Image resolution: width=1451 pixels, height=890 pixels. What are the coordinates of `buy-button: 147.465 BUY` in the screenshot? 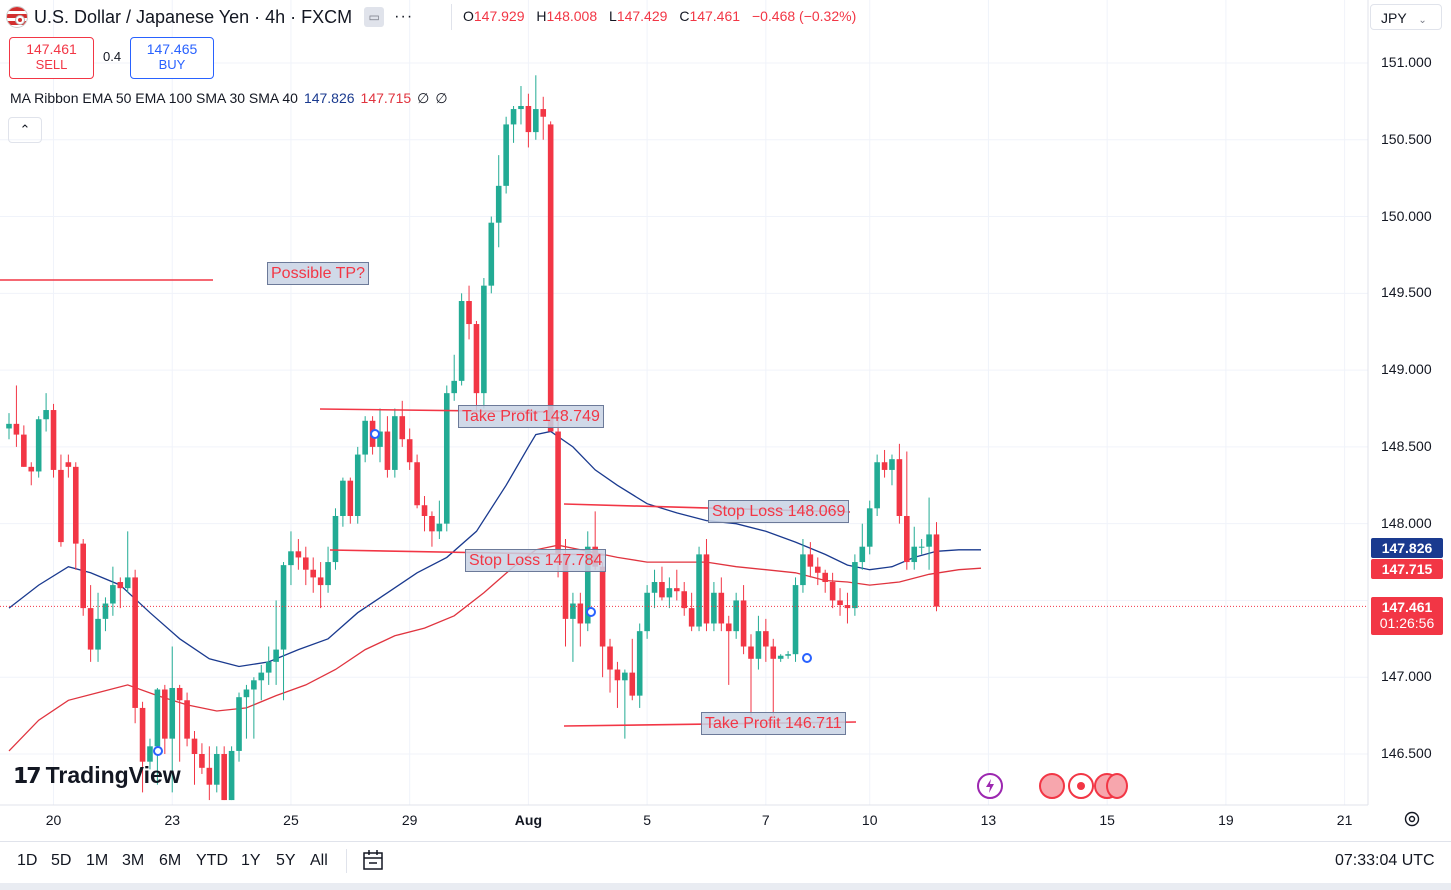 It's located at (172, 58).